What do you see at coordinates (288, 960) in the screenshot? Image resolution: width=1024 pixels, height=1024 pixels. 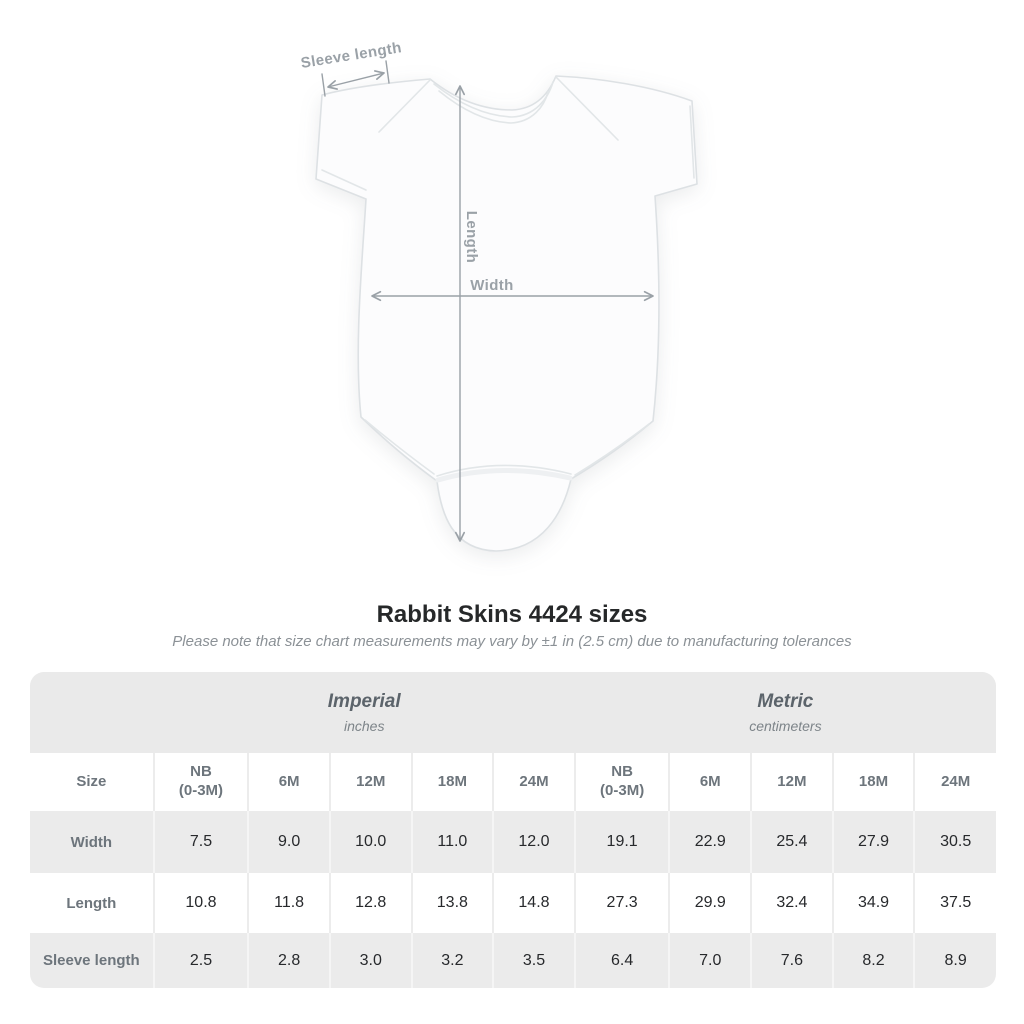 I see `table-cell: 2.8` at bounding box center [288, 960].